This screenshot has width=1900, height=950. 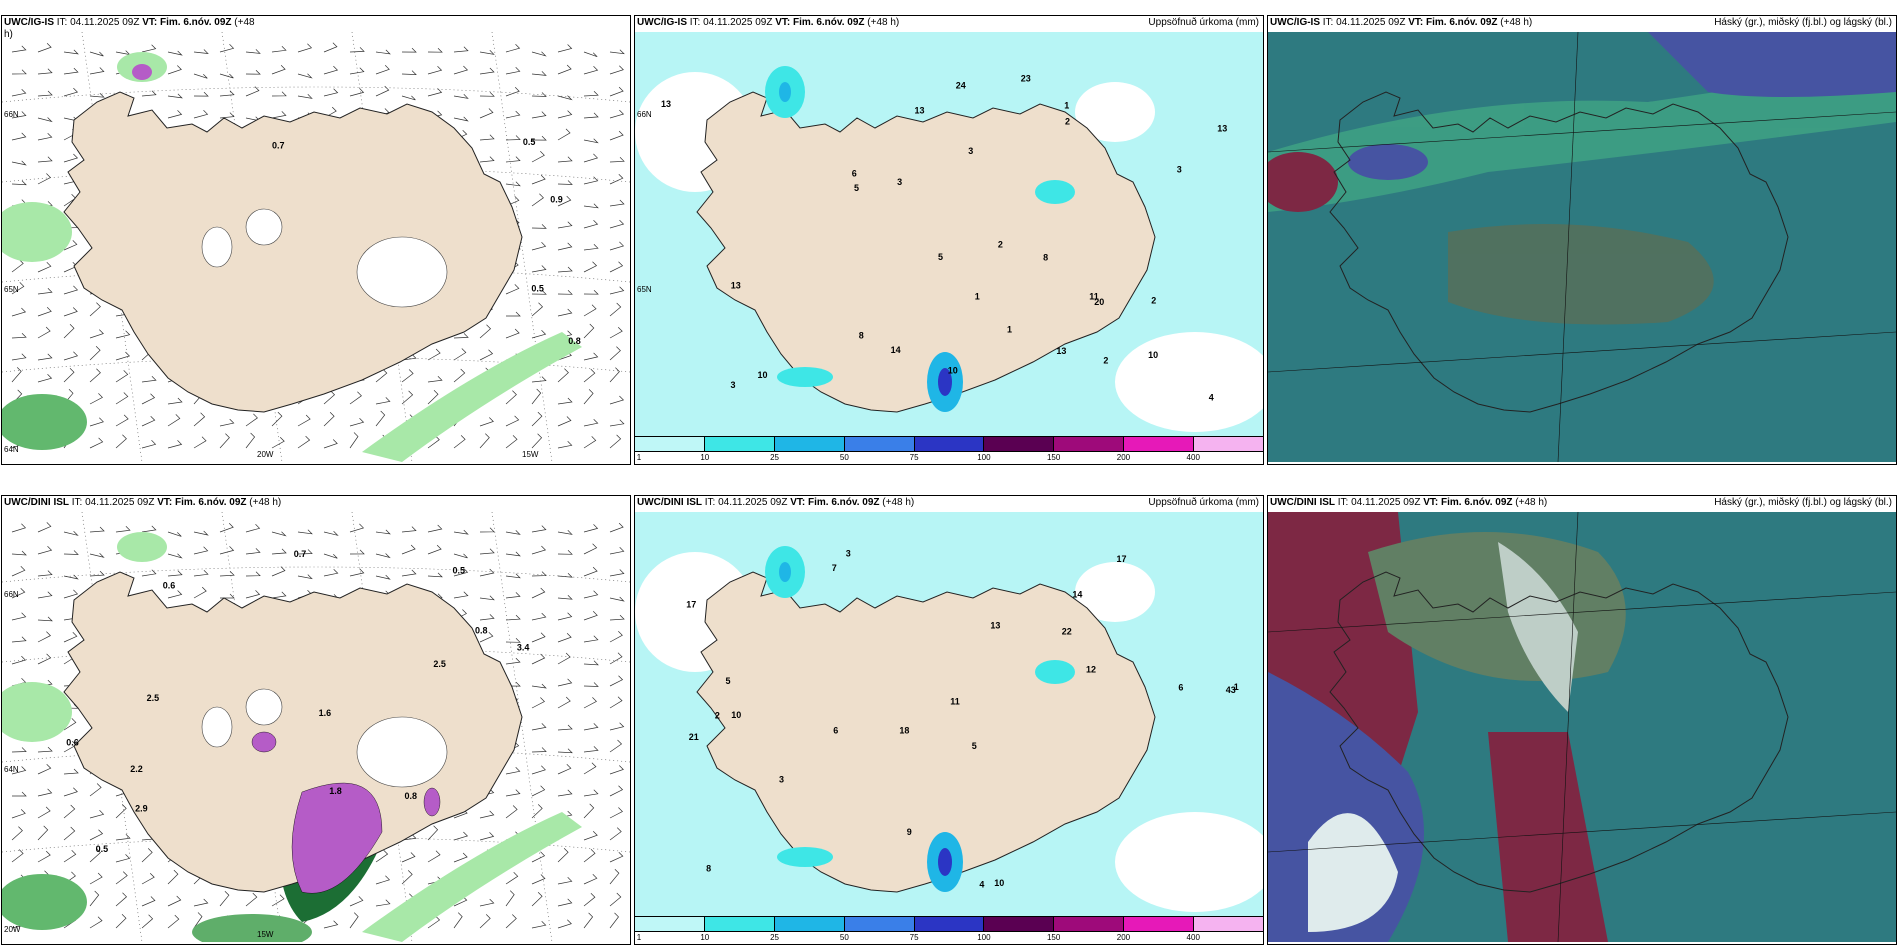 I want to click on value-label: 10, so click(x=953, y=371).